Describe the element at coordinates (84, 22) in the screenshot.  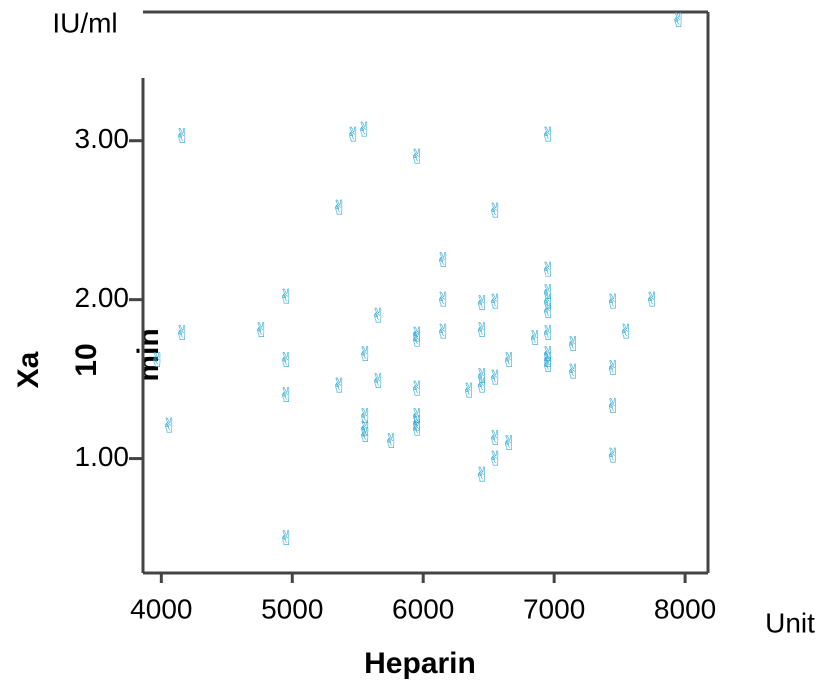
I see `y-unit: IU/ml` at that location.